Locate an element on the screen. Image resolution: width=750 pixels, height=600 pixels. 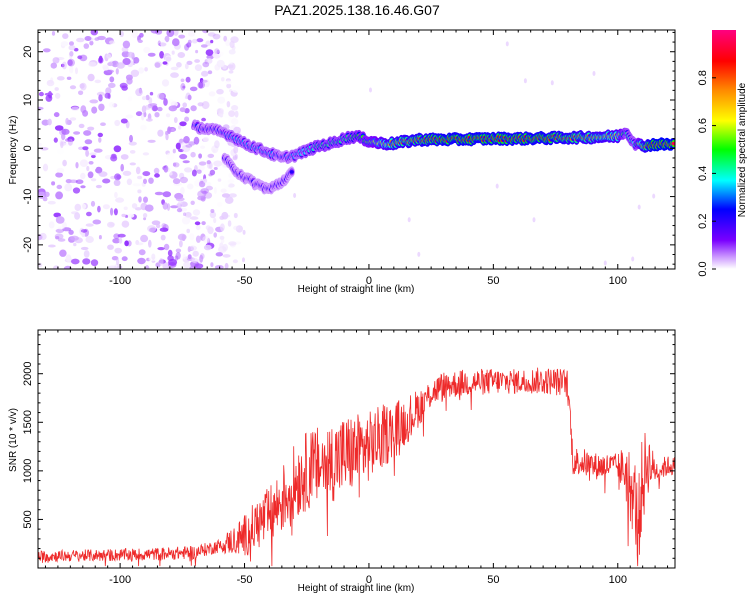
colorbar-label: Normalized spectral amplitude is located at coordinates (742, 149).